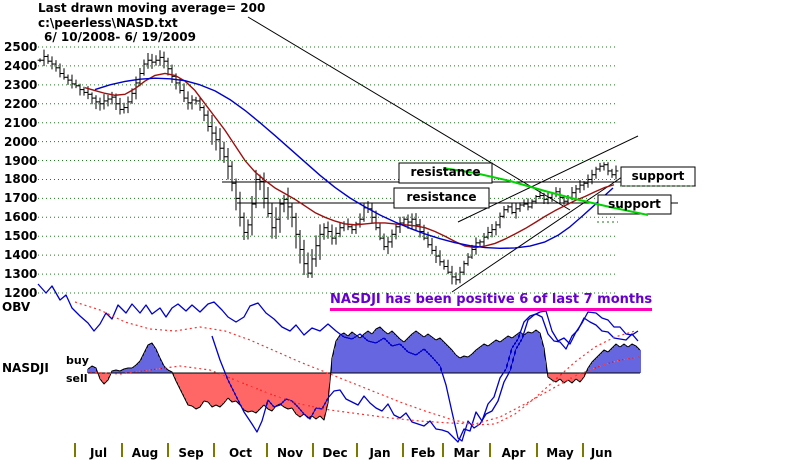 The width and height of the screenshot is (800, 468). I want to click on y-axis-tick-label: 2200, so click(21, 103).